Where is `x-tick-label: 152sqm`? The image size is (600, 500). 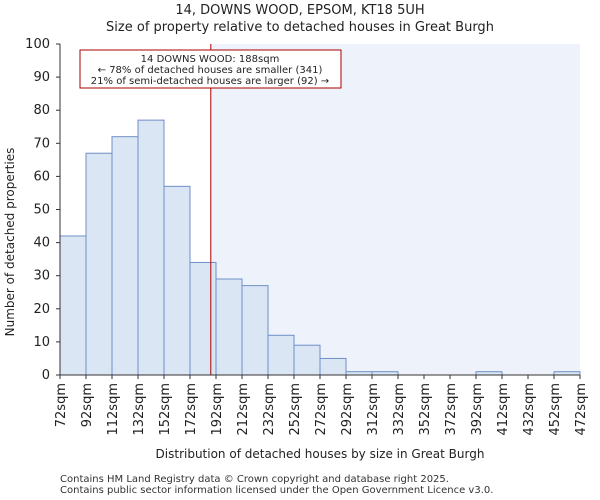 x-tick-label: 152sqm is located at coordinates (165, 409).